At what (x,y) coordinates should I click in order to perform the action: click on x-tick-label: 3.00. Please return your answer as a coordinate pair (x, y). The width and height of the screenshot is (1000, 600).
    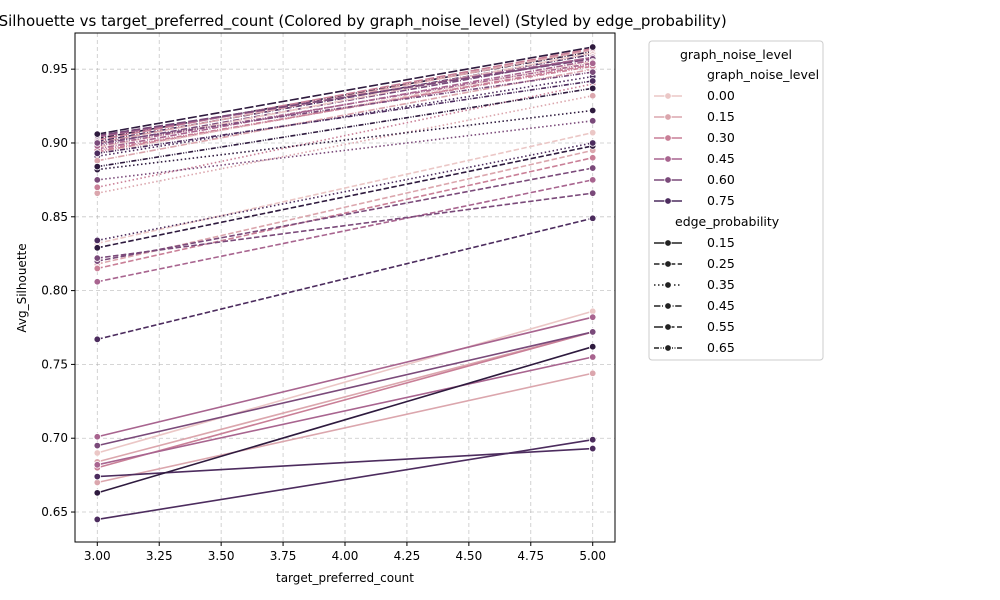
    Looking at the image, I should click on (97, 556).